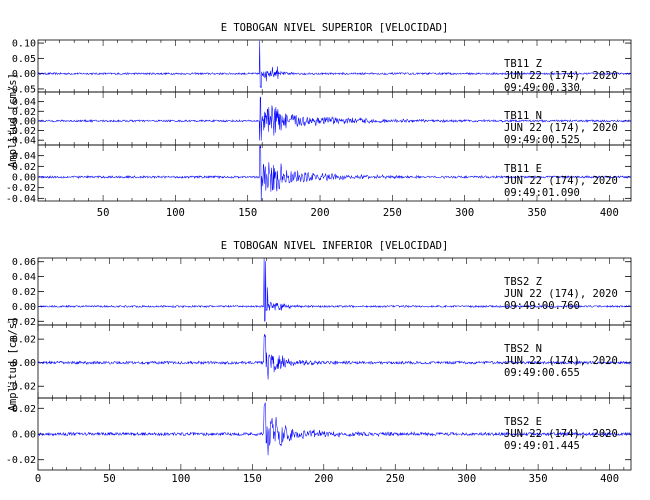 This screenshot has height=500, width=650. I want to click on station-component-label: TBS2 N, so click(523, 349).